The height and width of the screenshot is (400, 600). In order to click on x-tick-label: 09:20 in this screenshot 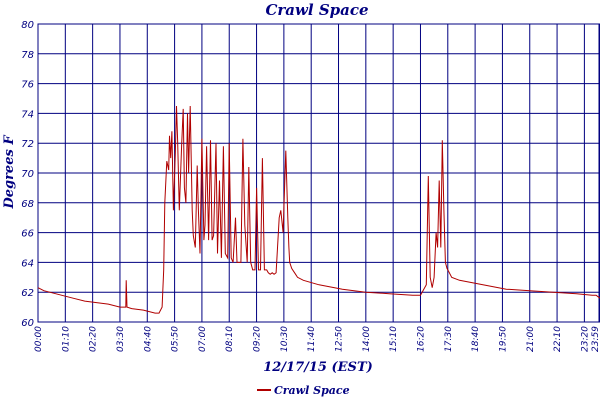, I will do `click(258, 339)`.